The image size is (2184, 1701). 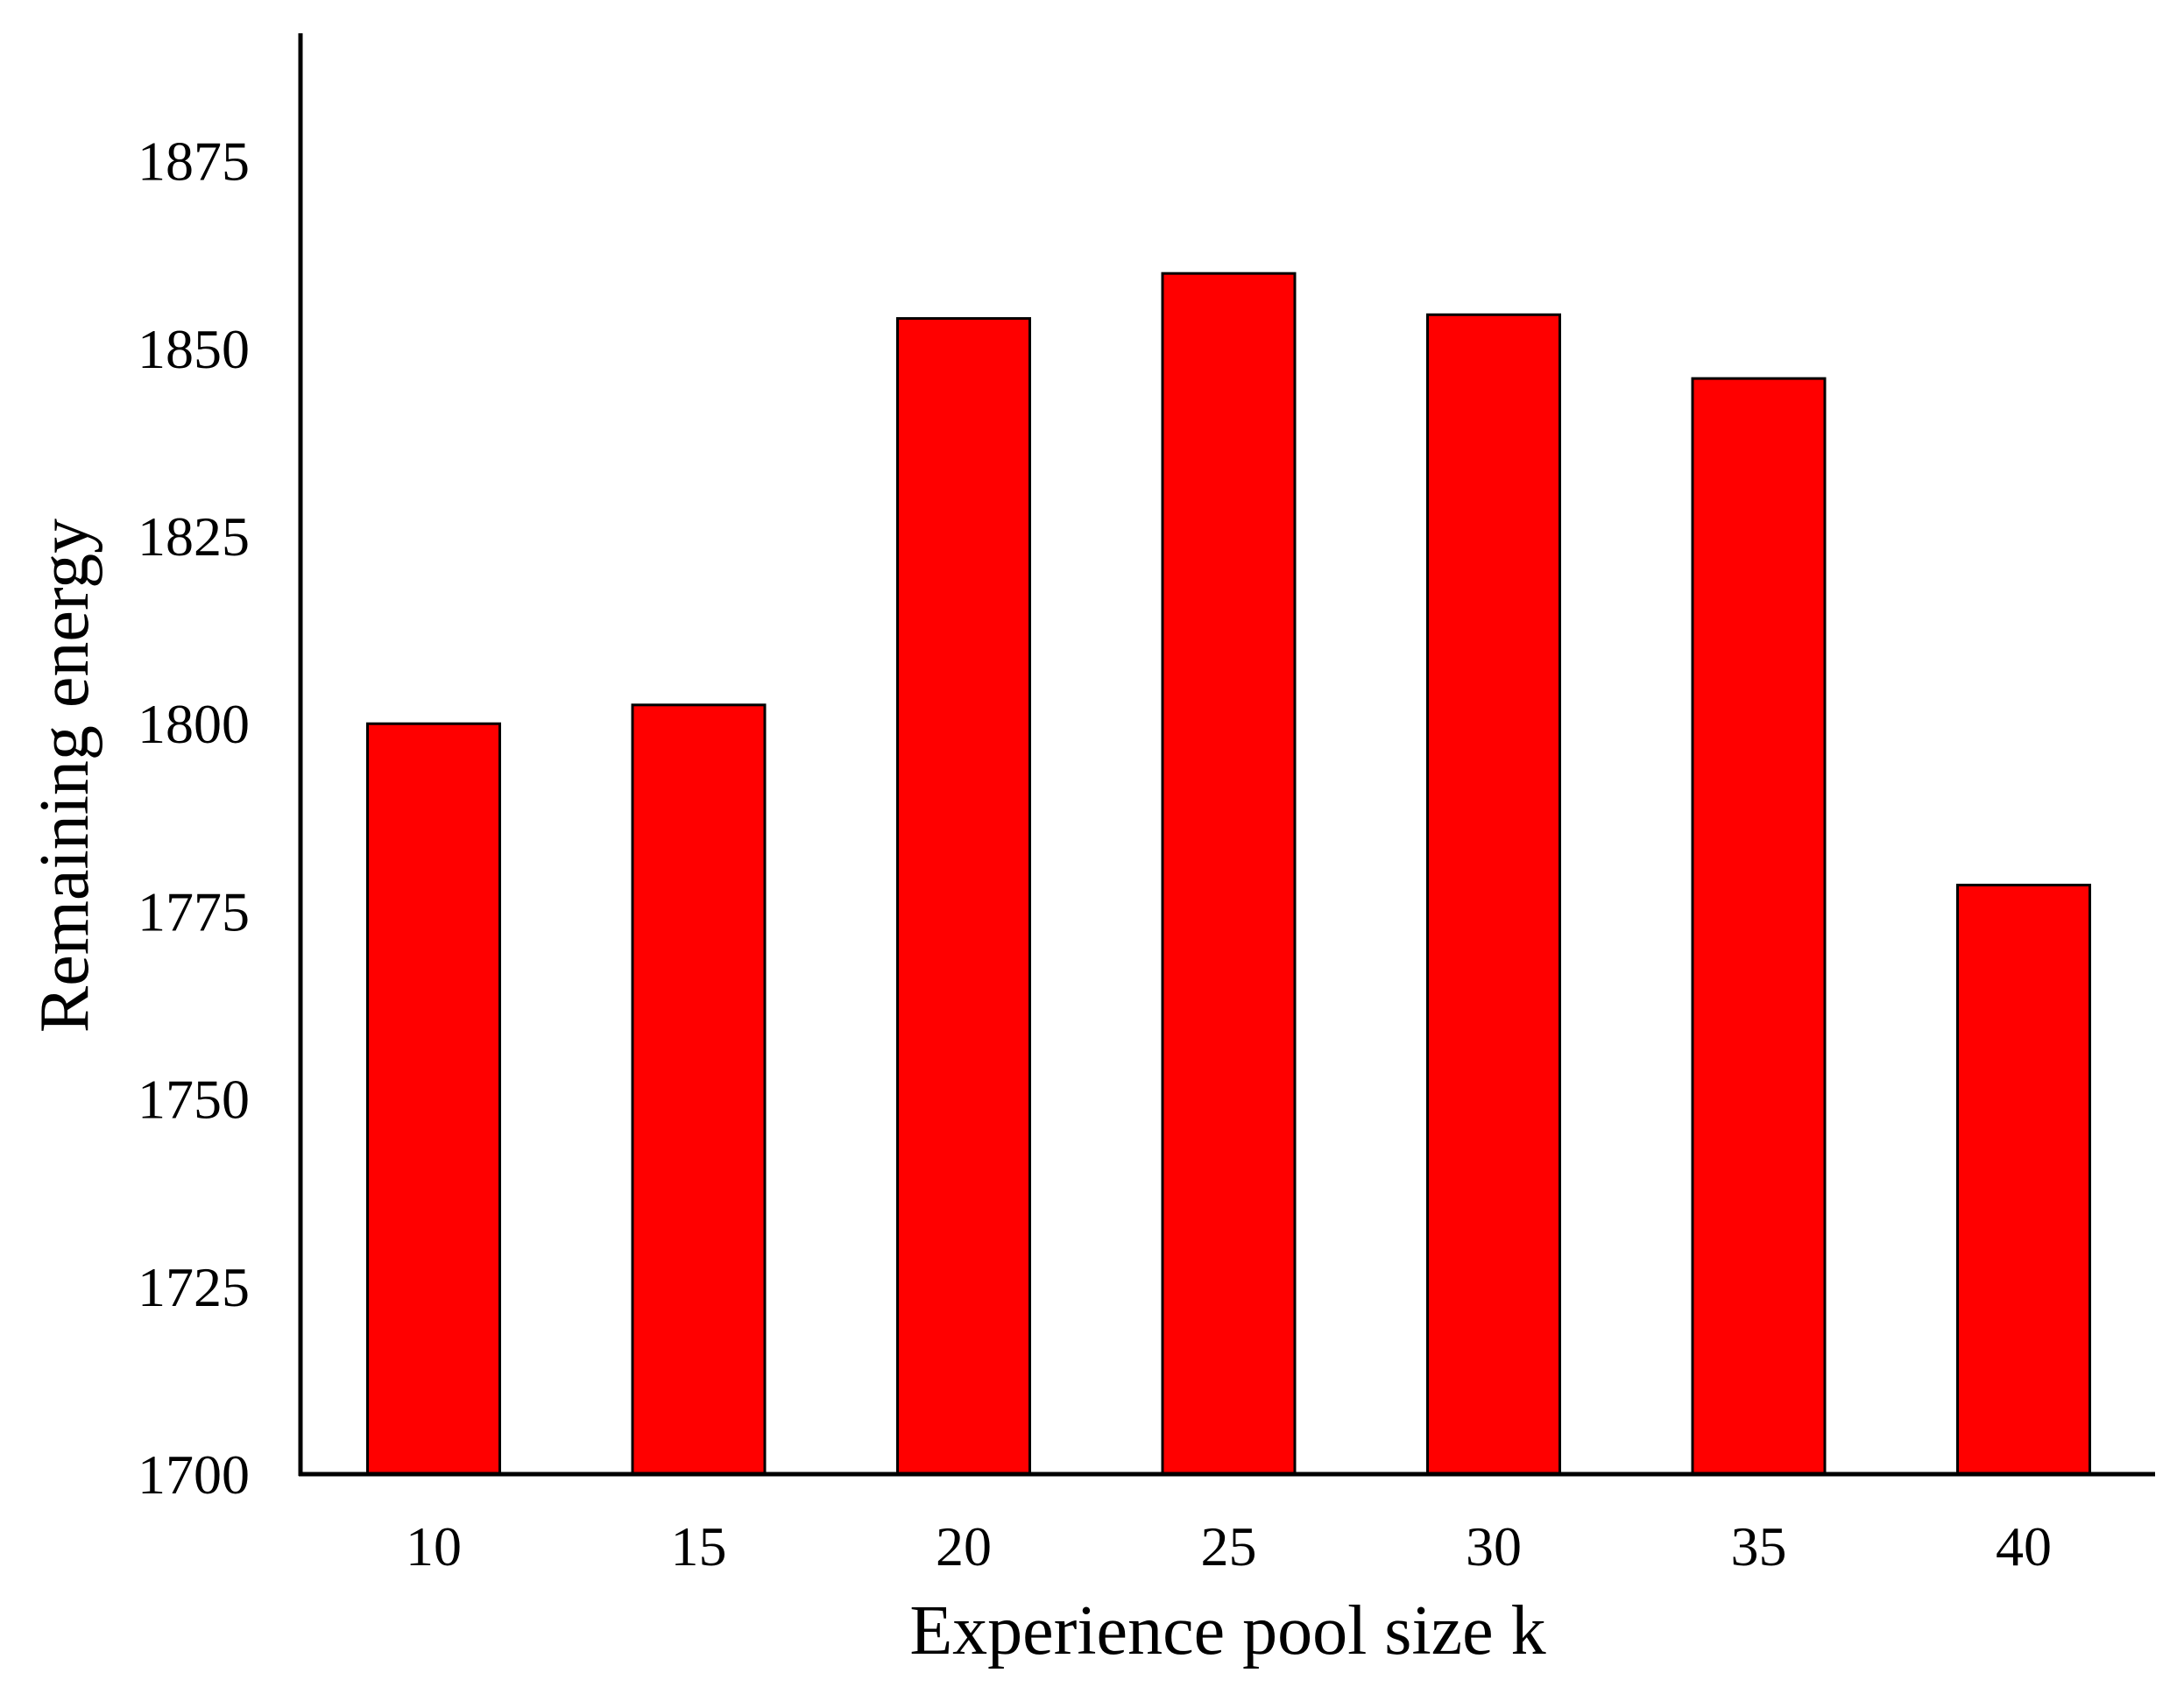 I want to click on x-tick-label: 20, so click(x=964, y=1546).